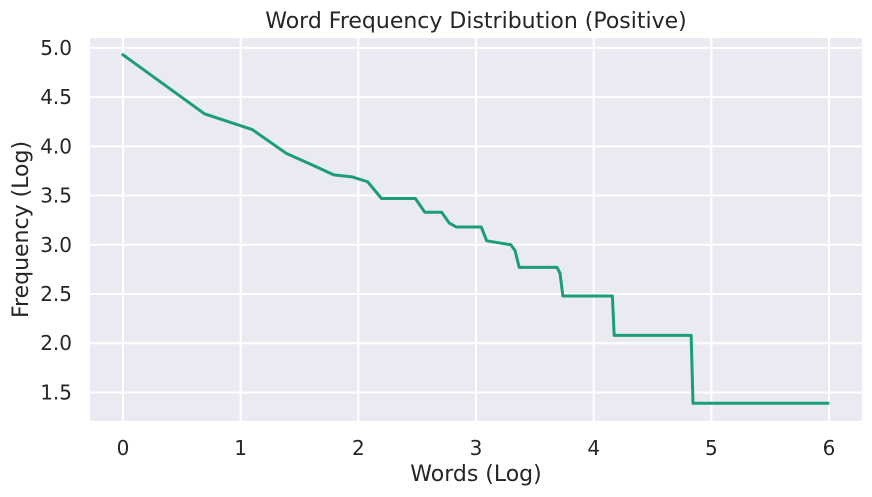 The image size is (872, 497). Describe the element at coordinates (593, 448) in the screenshot. I see `x-tick-label: 4` at that location.